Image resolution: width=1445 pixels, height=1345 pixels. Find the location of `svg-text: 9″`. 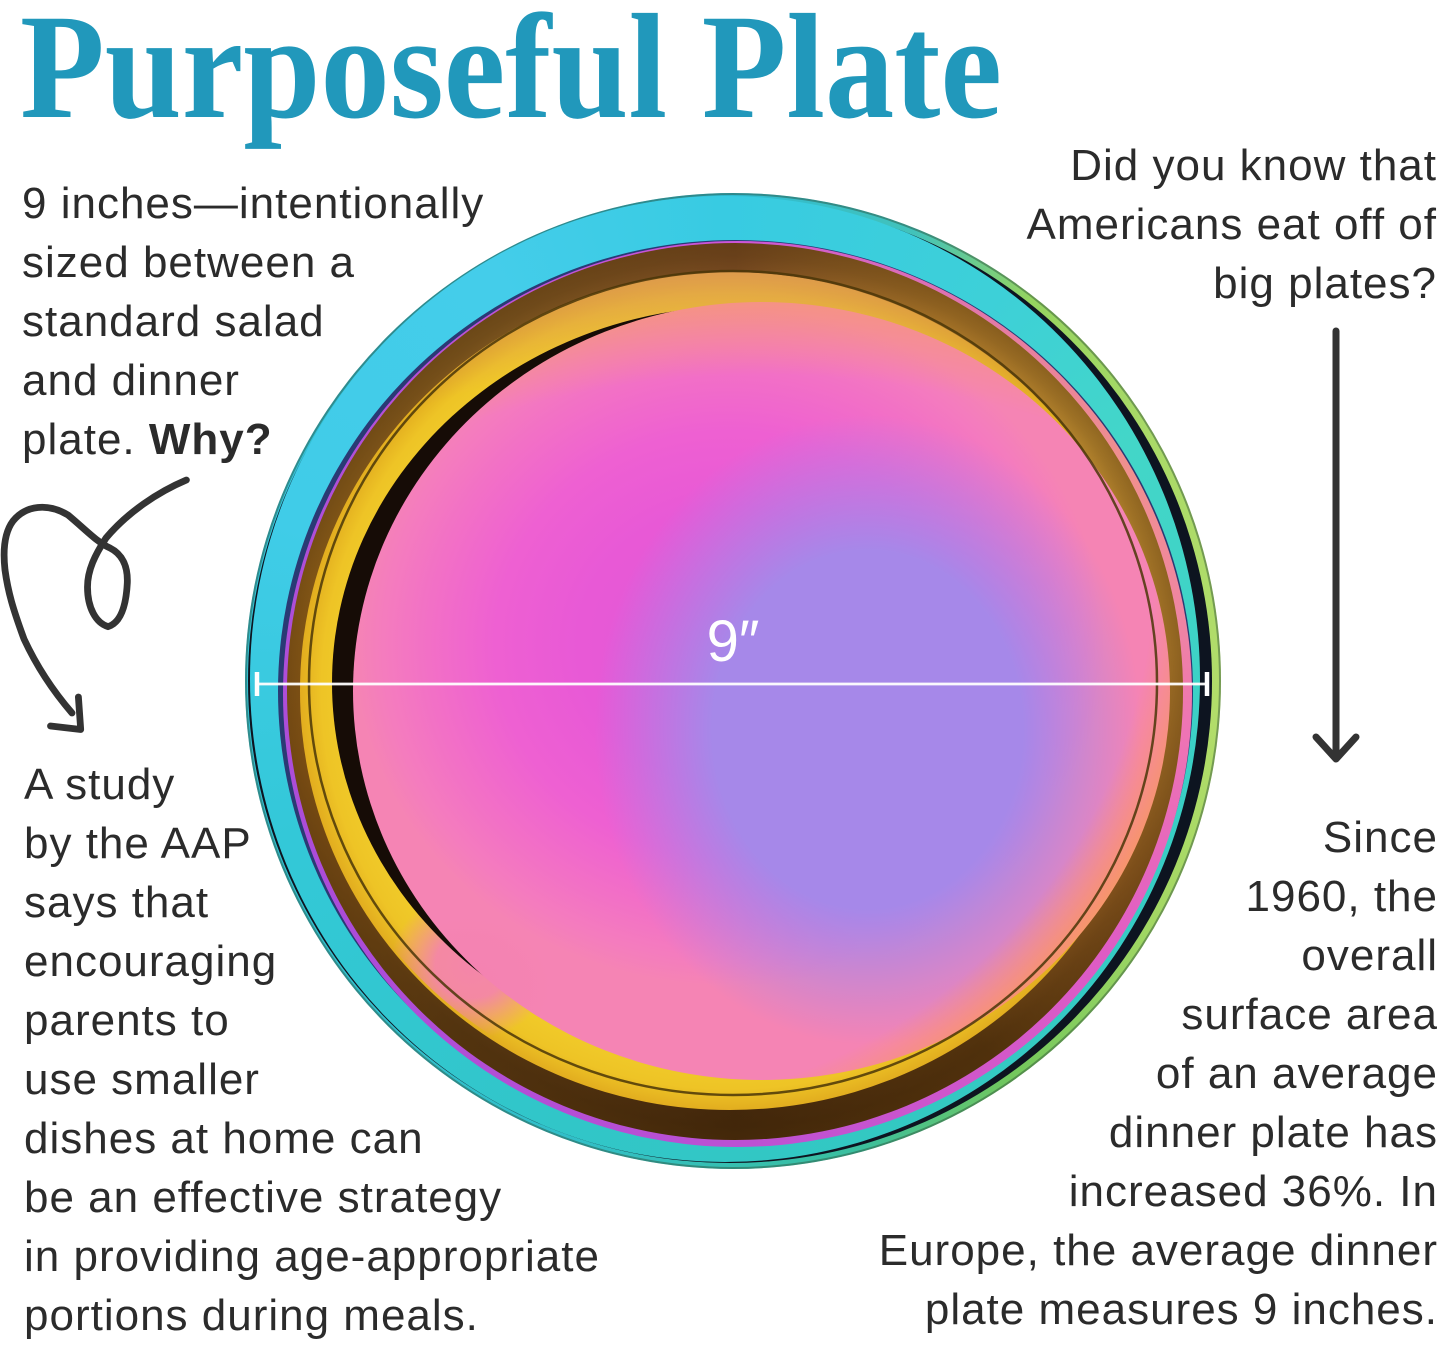

svg-text: 9″ is located at coordinates (733, 641).